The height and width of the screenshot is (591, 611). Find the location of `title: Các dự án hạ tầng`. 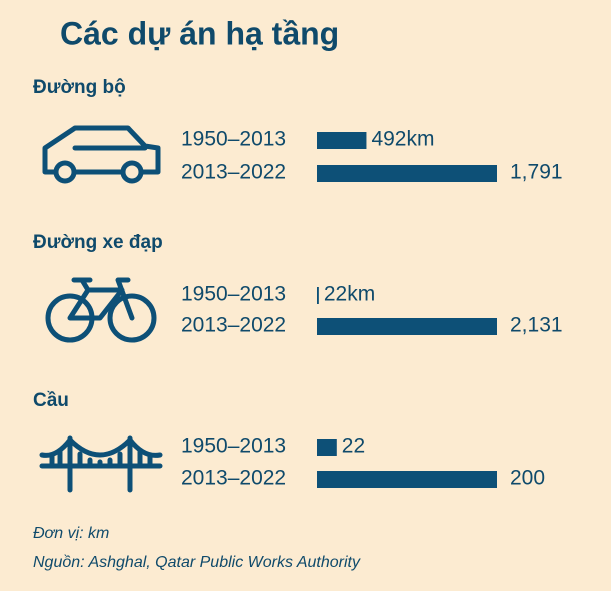

title: Các dự án hạ tầng is located at coordinates (199, 33).